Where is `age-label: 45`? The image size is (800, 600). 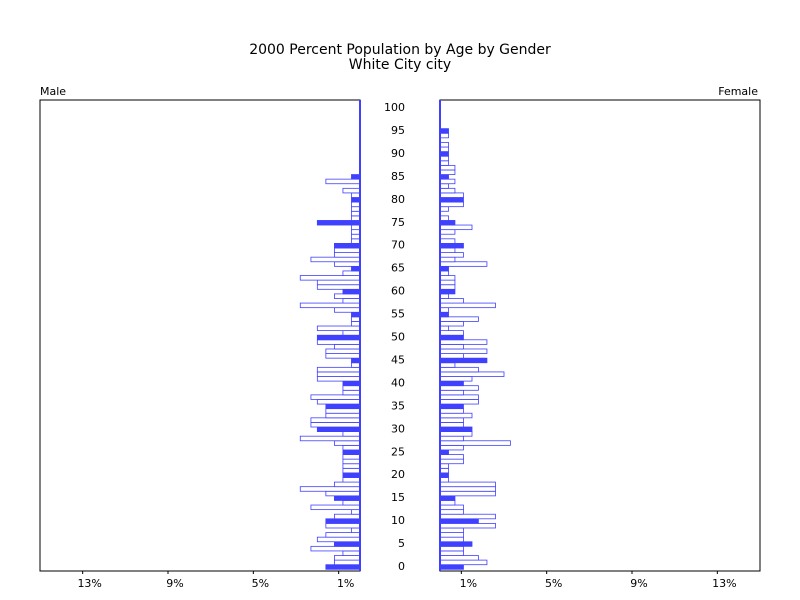
age-label: 45 is located at coordinates (398, 359).